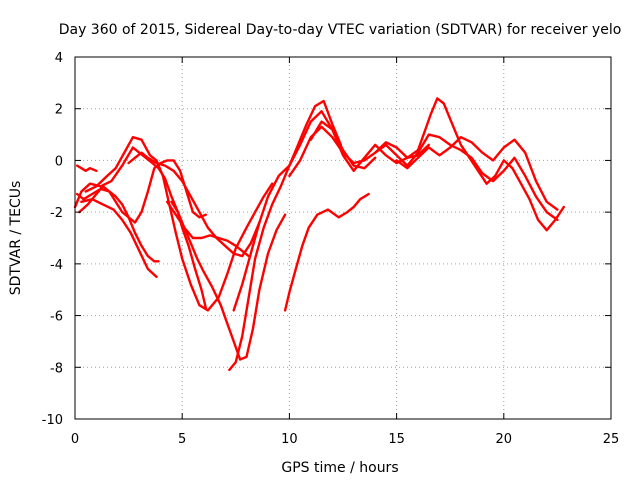 The image size is (640, 480). What do you see at coordinates (56, 368) in the screenshot?
I see `y-tick-label: -8` at bounding box center [56, 368].